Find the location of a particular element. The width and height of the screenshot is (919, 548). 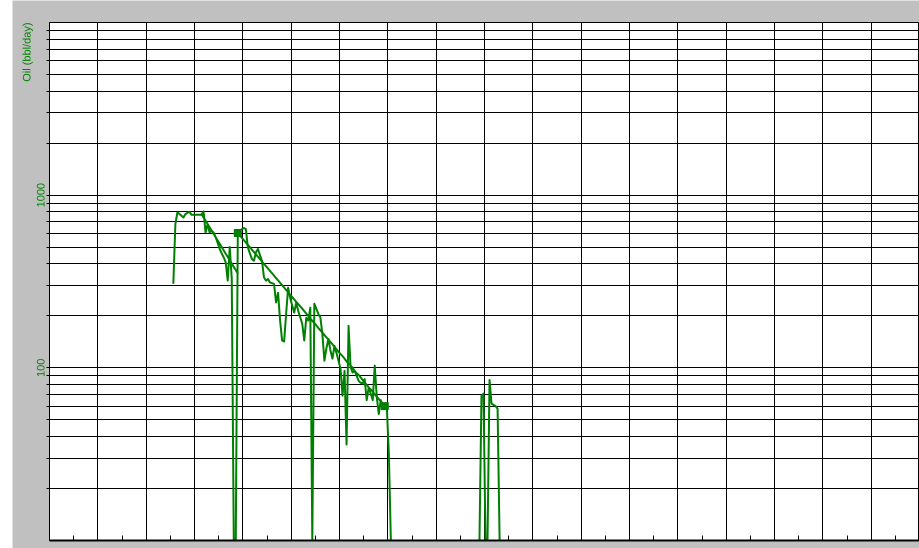

y-axis-title: Oil (bbl/day) is located at coordinates (28, 52).